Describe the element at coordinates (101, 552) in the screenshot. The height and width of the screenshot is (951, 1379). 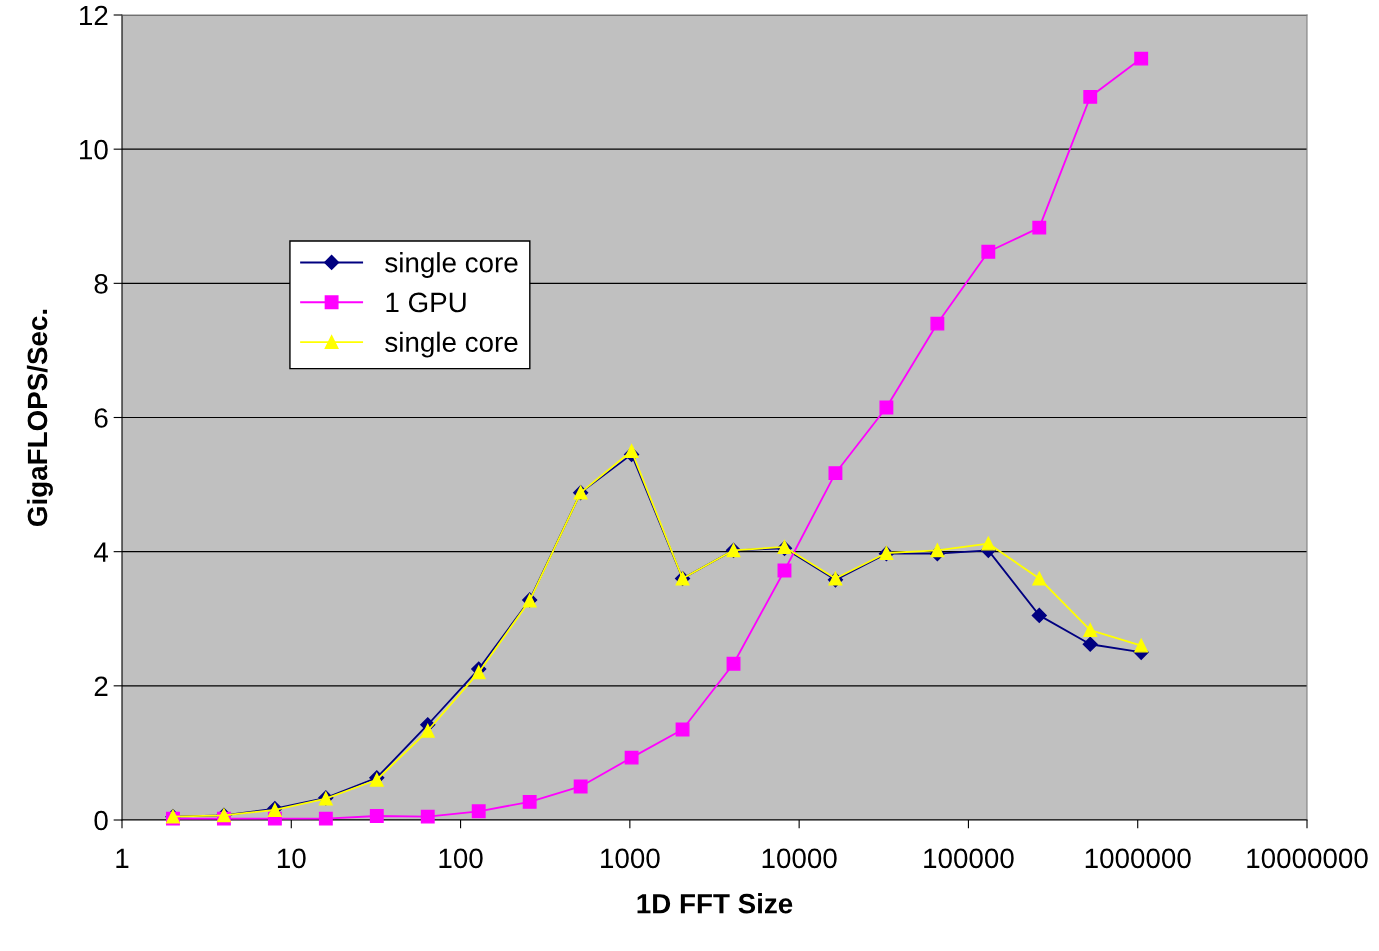
I see `y-tick-label: 4` at that location.